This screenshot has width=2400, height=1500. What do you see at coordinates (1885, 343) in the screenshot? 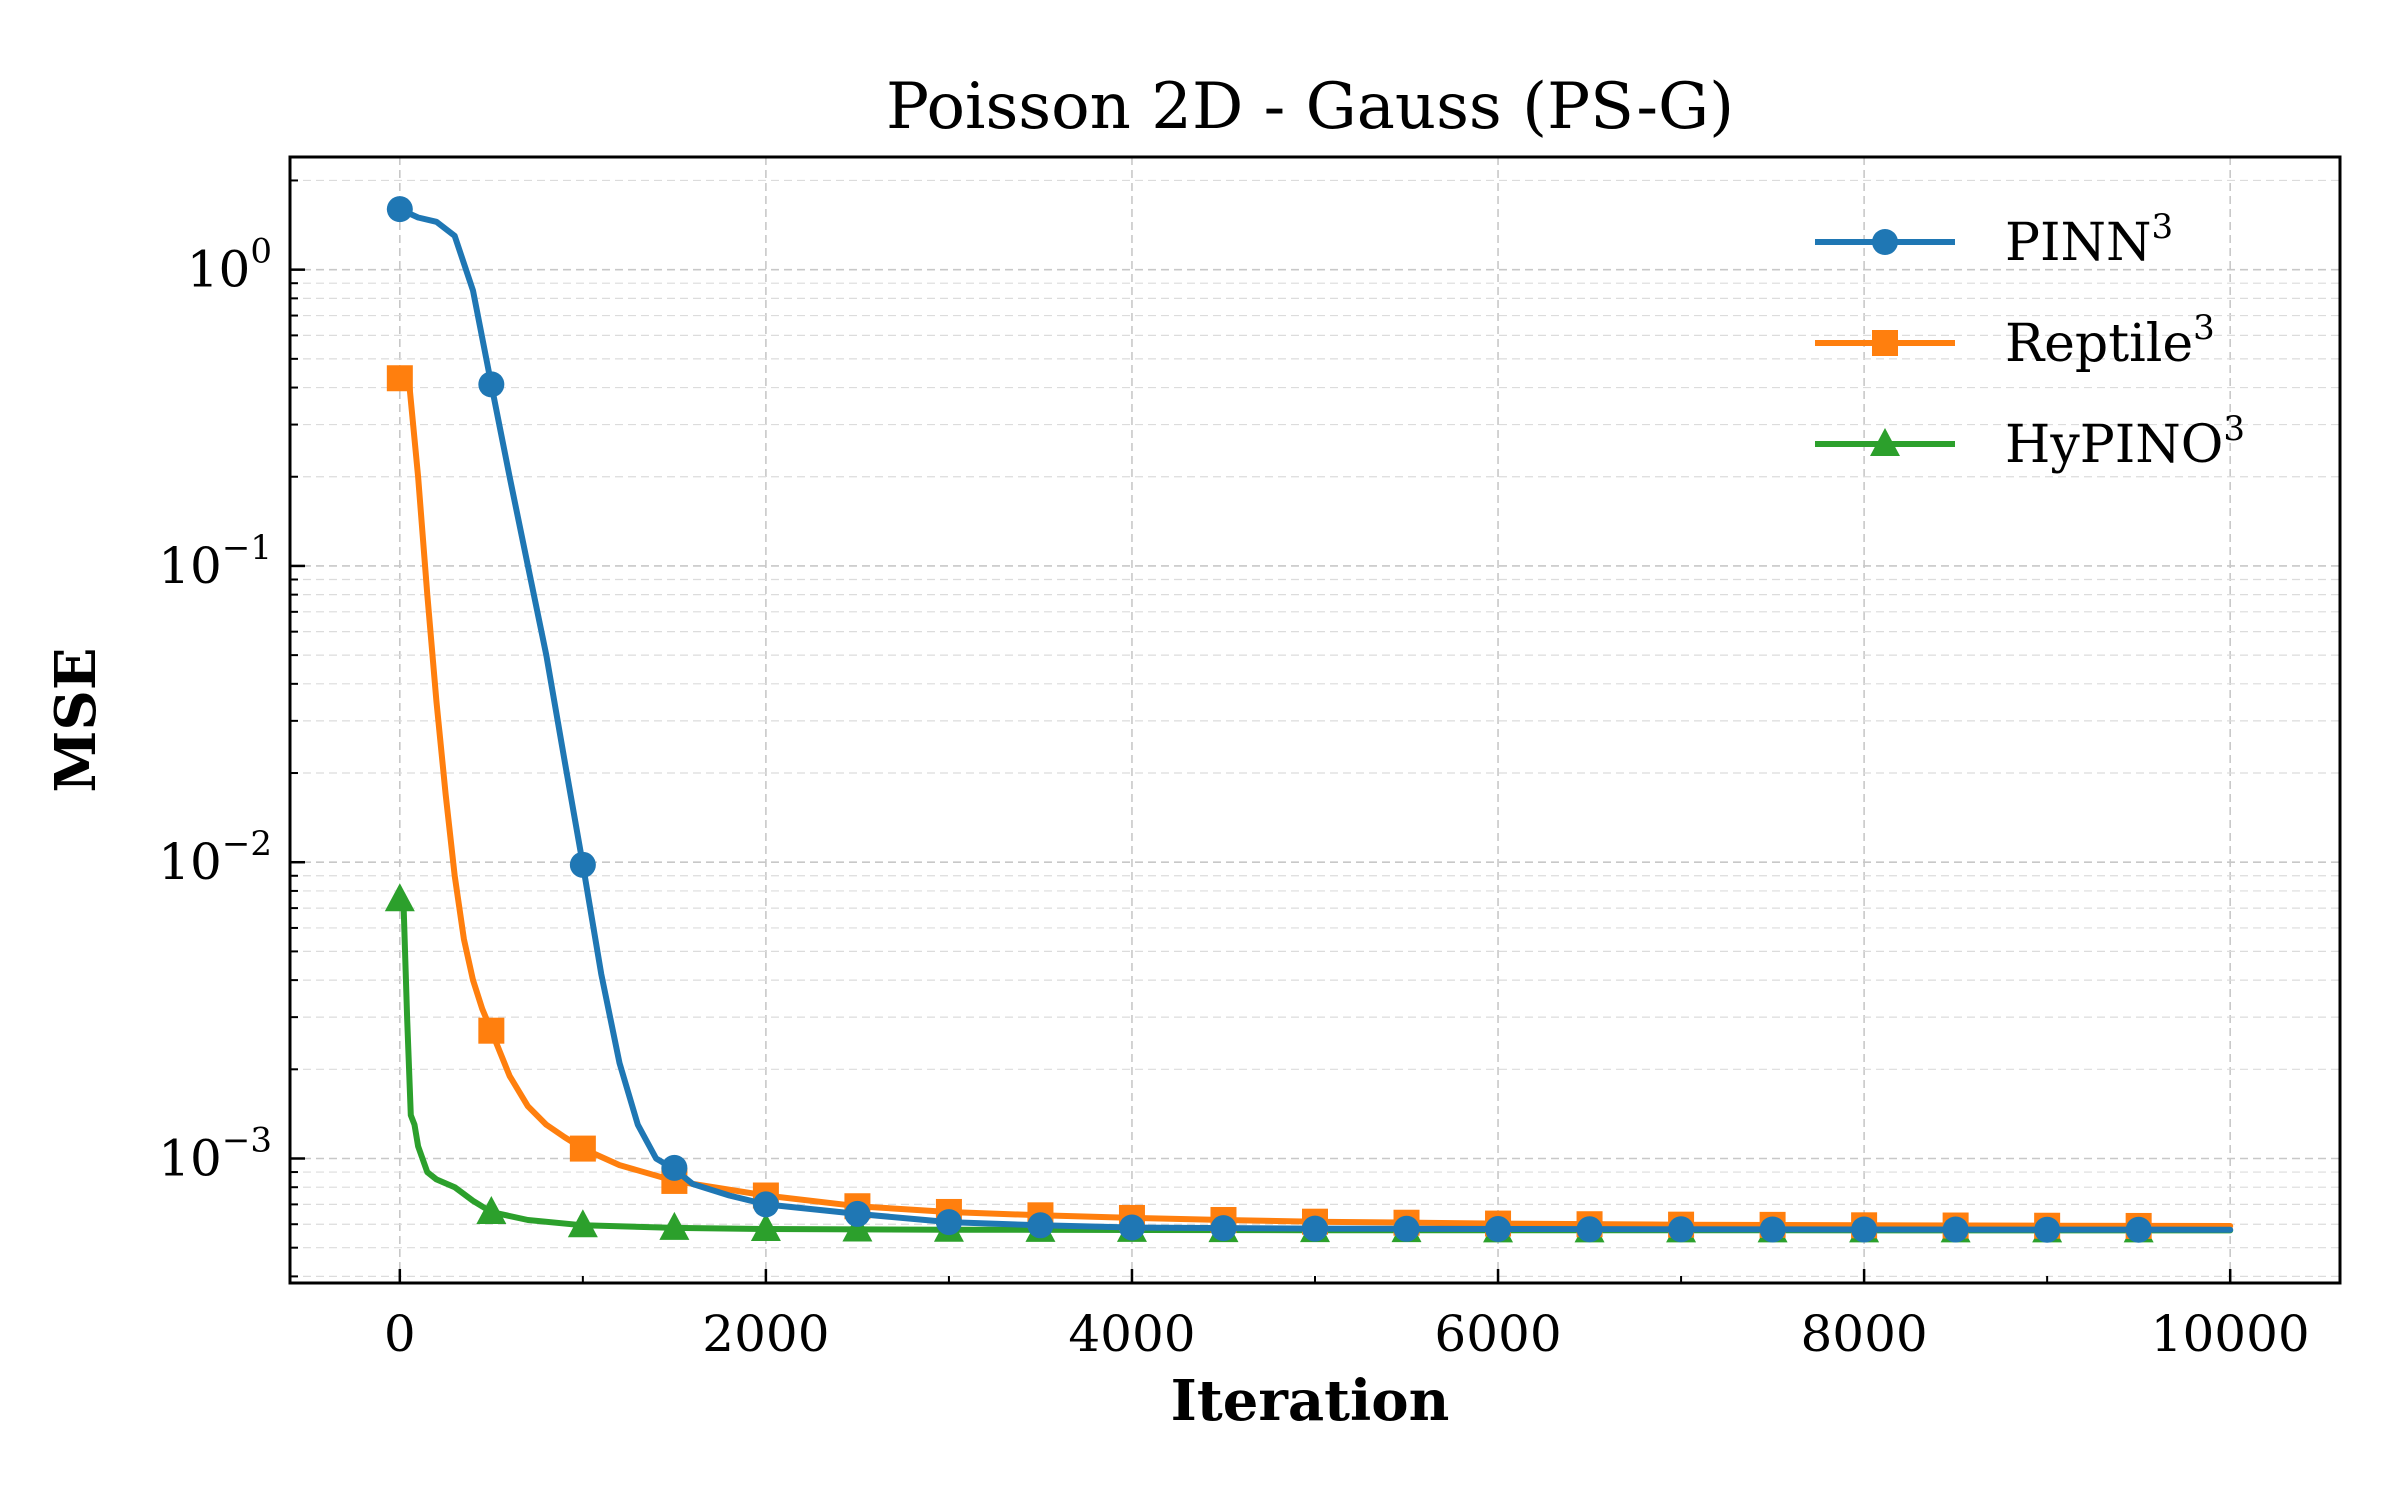
I see `legend-marker-reptile` at bounding box center [1885, 343].